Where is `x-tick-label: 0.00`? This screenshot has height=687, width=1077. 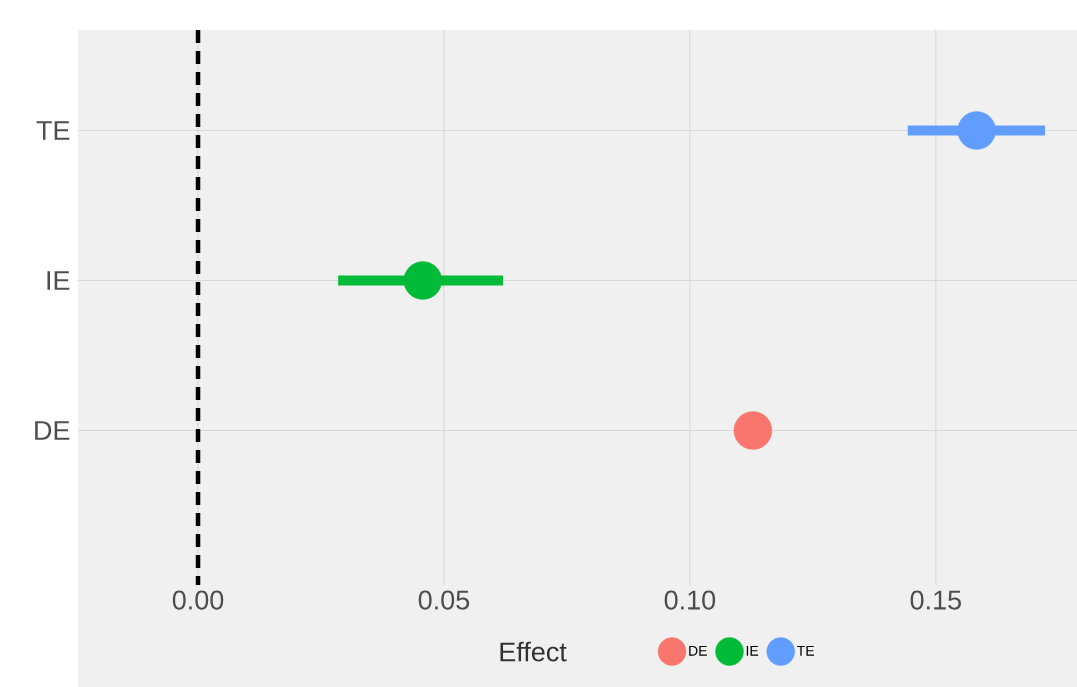 x-tick-label: 0.00 is located at coordinates (198, 600).